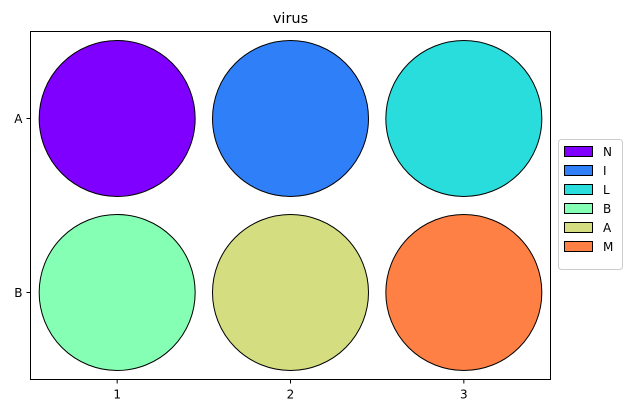  Describe the element at coordinates (464, 395) in the screenshot. I see `x-tick-label: 3` at that location.